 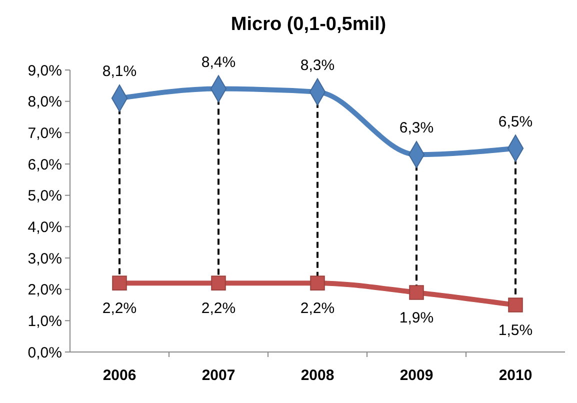 What do you see at coordinates (45, 196) in the screenshot?
I see `y-tick-label: 5,0%` at bounding box center [45, 196].